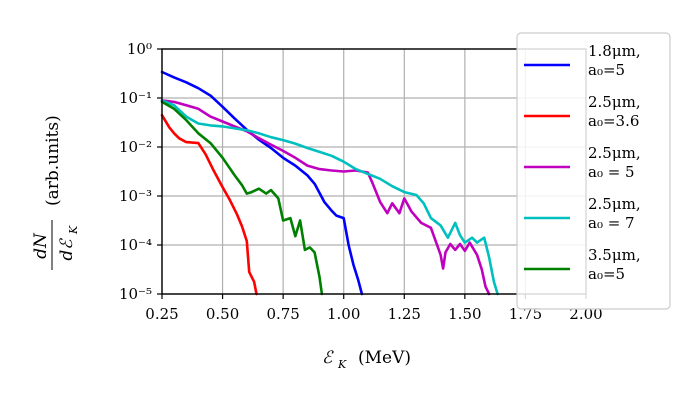 The image size is (680, 400). I want to click on y-tick-label: 10⁻⁴, so click(135, 245).